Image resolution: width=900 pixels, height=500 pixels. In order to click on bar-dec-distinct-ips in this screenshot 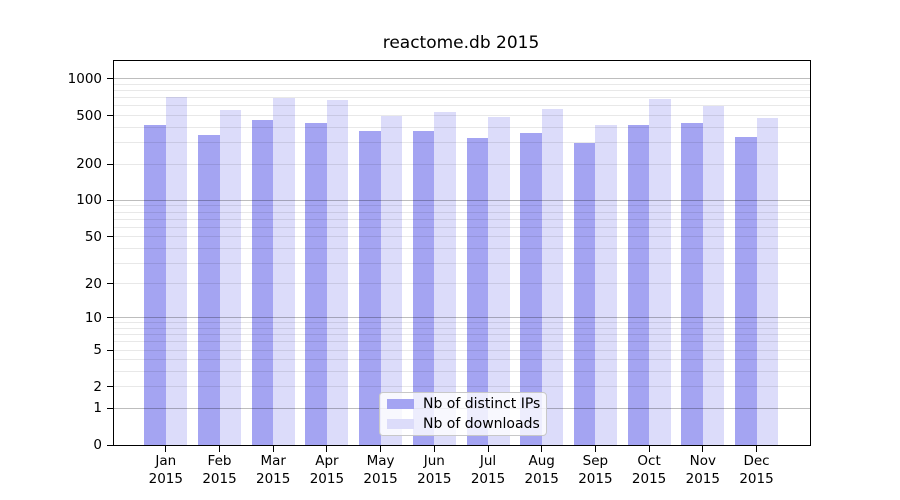, I will do `click(746, 290)`.